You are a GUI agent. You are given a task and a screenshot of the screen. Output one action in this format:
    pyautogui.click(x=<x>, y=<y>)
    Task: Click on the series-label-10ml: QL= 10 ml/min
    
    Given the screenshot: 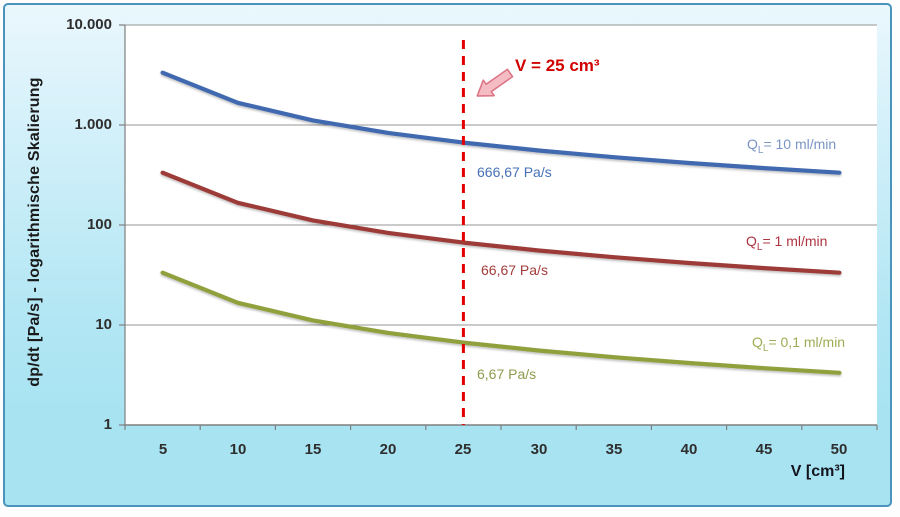 What is the action you would take?
    pyautogui.click(x=792, y=146)
    